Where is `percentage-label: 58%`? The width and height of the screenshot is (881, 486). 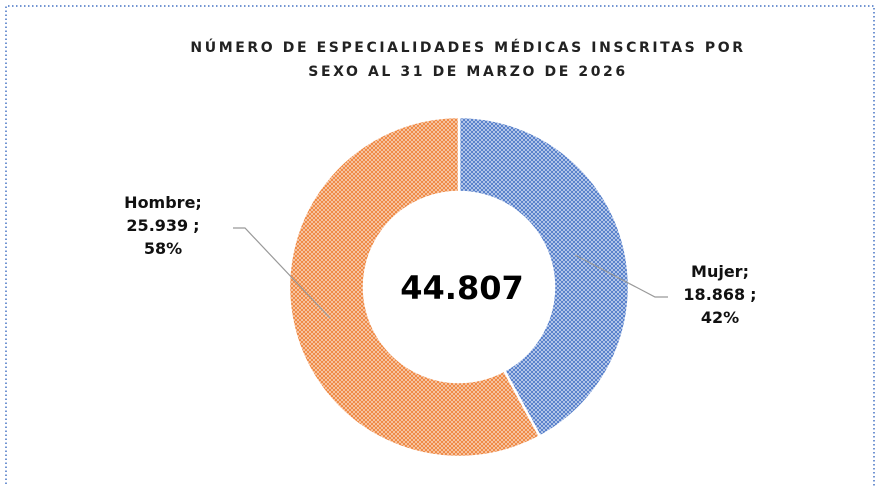
percentage-label: 58% is located at coordinates (163, 248).